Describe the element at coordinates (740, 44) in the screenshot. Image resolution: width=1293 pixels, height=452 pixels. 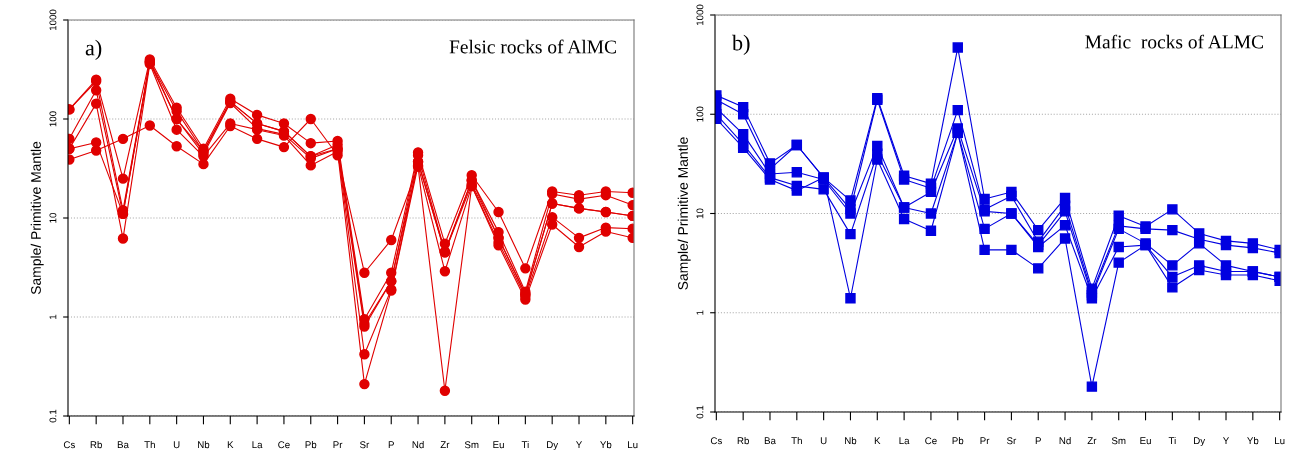
I see `annotation: b)` at that location.